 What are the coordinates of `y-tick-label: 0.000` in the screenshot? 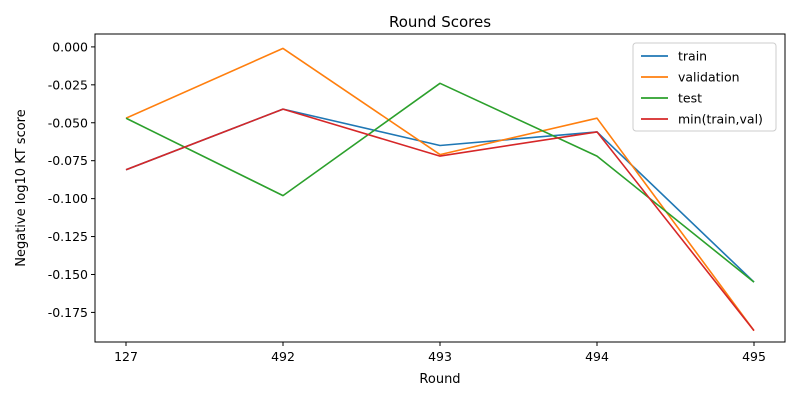 It's located at (70, 46).